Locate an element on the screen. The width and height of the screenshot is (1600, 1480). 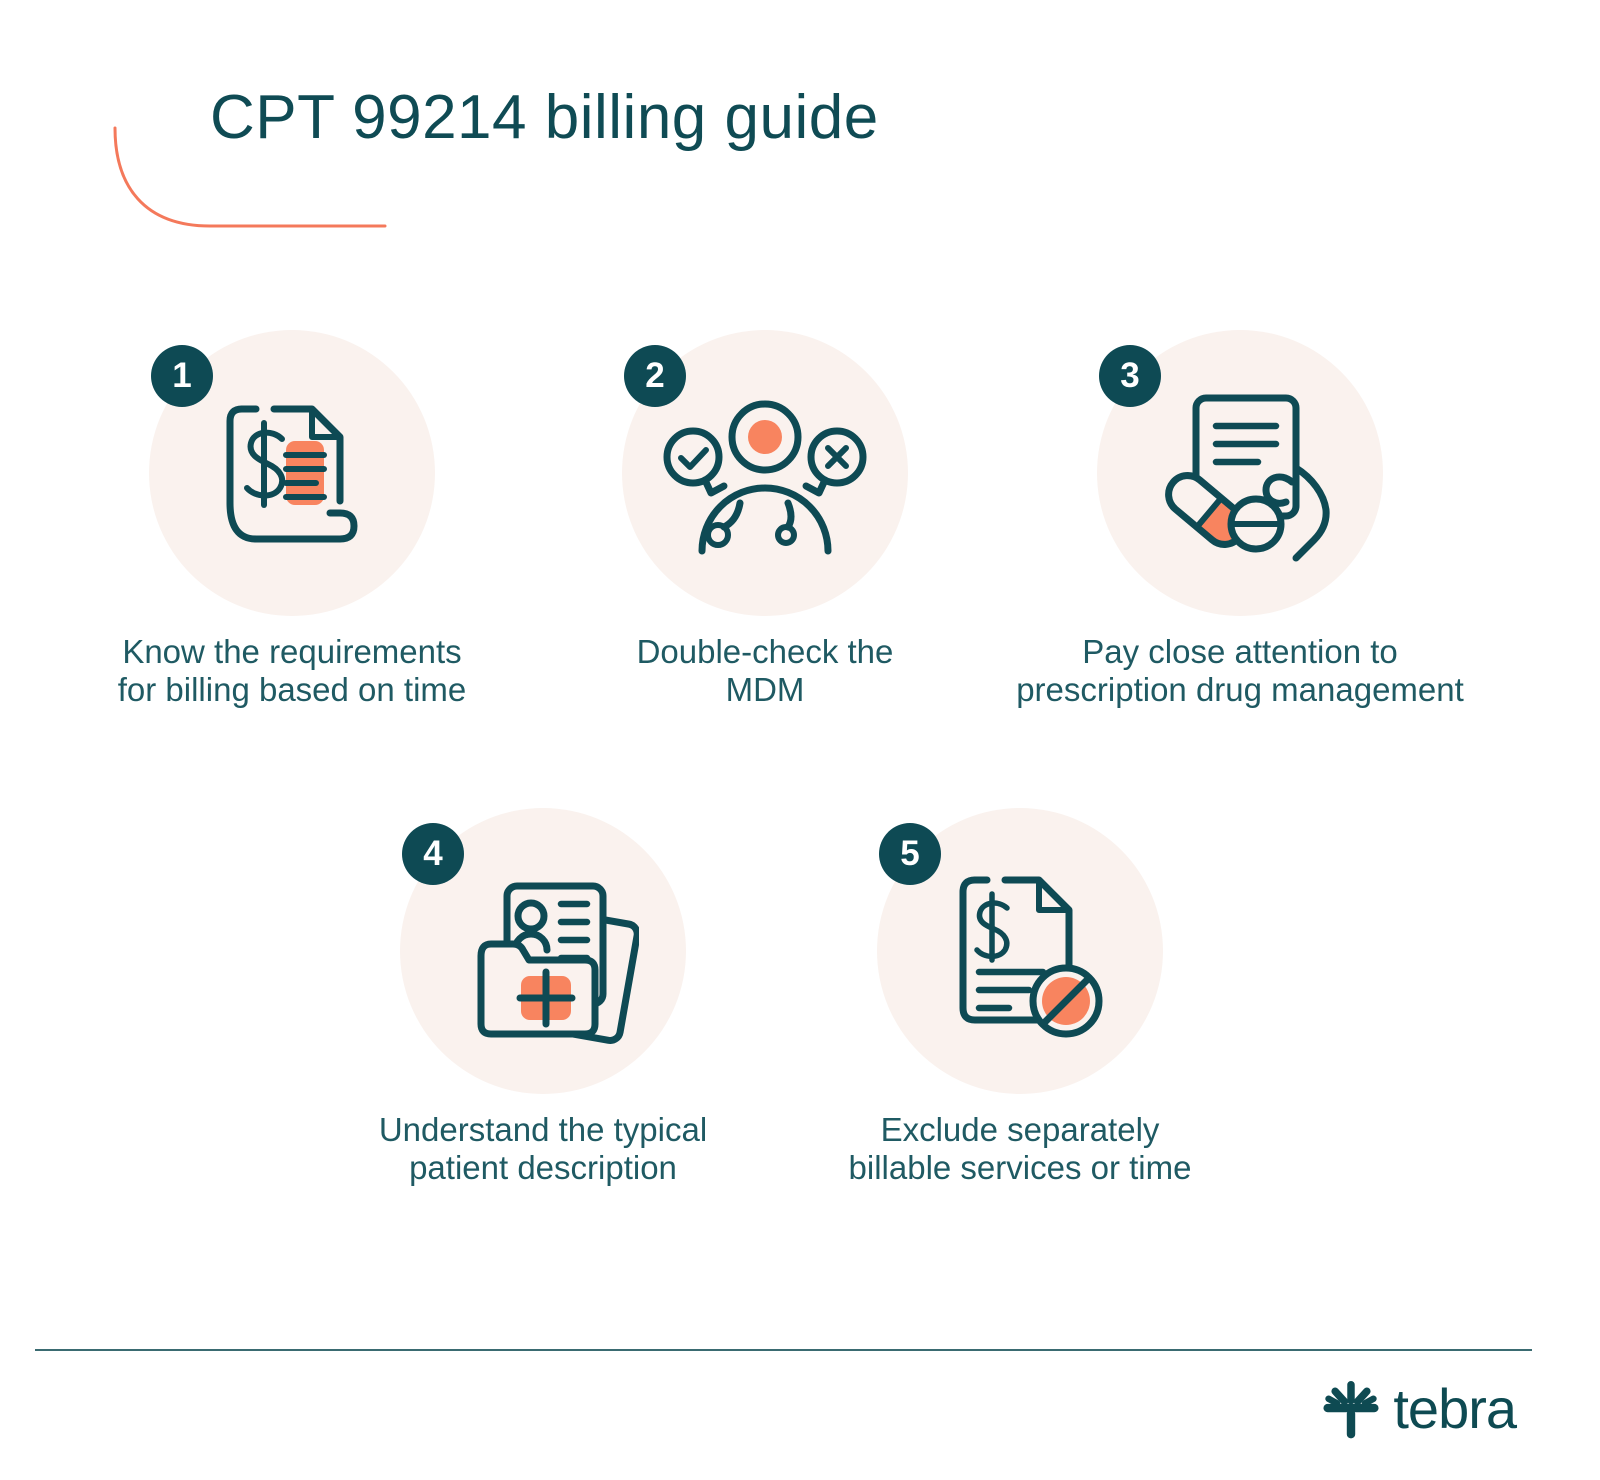
doctor-review-icon is located at coordinates (765, 477).